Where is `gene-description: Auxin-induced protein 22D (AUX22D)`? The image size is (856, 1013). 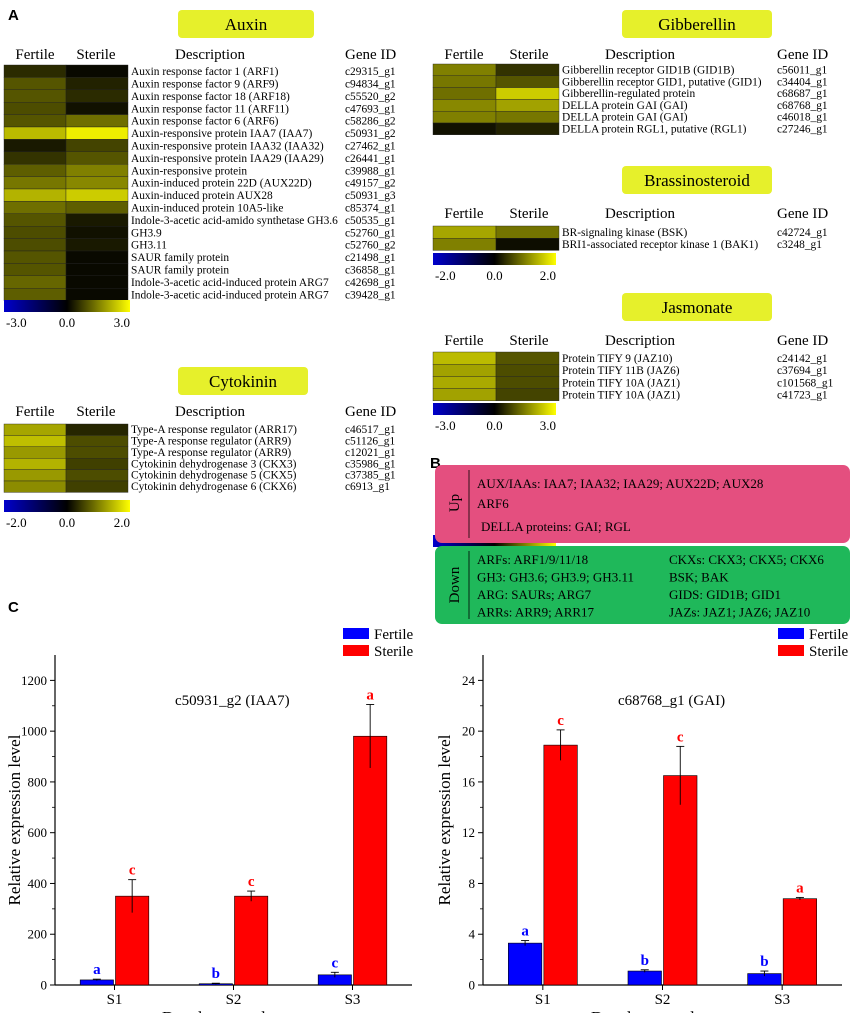
gene-description: Auxin-induced protein 22D (AUX22D) is located at coordinates (221, 184).